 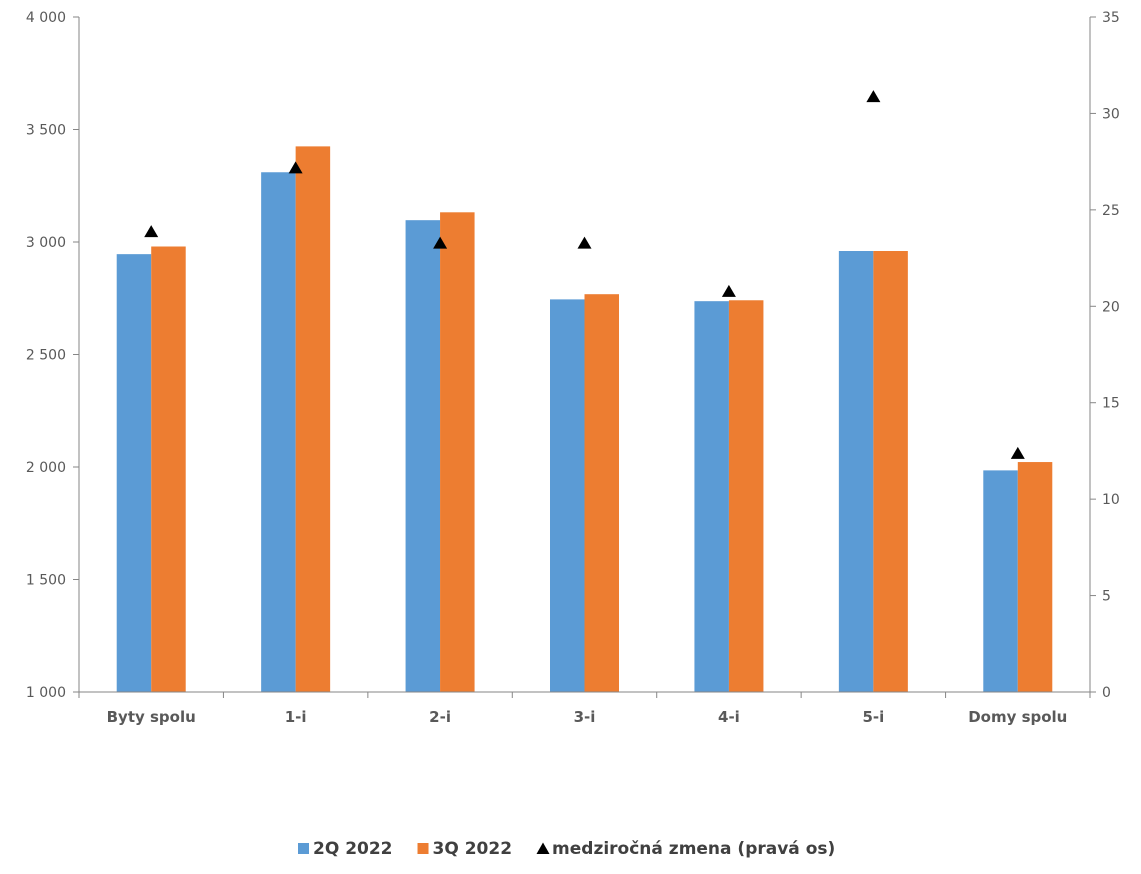 What do you see at coordinates (46, 18) in the screenshot?
I see `y-left-tick-label: 4 000` at bounding box center [46, 18].